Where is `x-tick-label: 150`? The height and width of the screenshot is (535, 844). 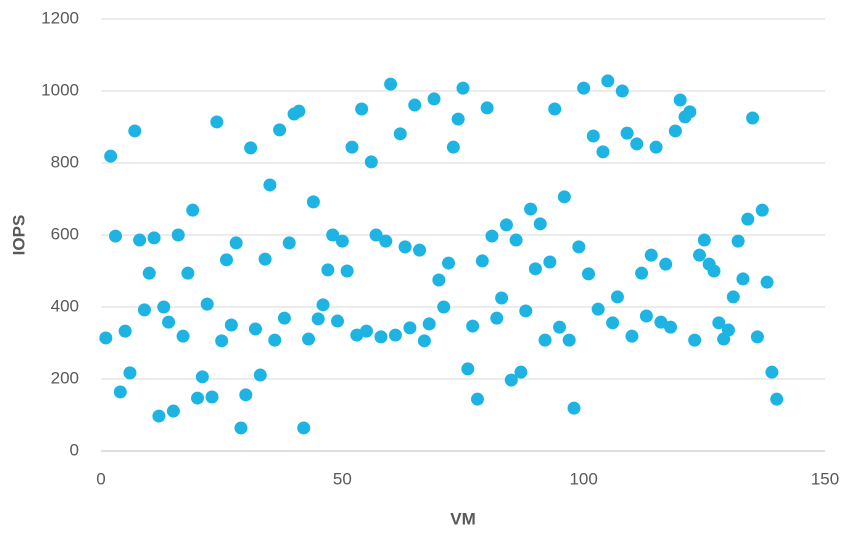
x-tick-label: 150 is located at coordinates (825, 478).